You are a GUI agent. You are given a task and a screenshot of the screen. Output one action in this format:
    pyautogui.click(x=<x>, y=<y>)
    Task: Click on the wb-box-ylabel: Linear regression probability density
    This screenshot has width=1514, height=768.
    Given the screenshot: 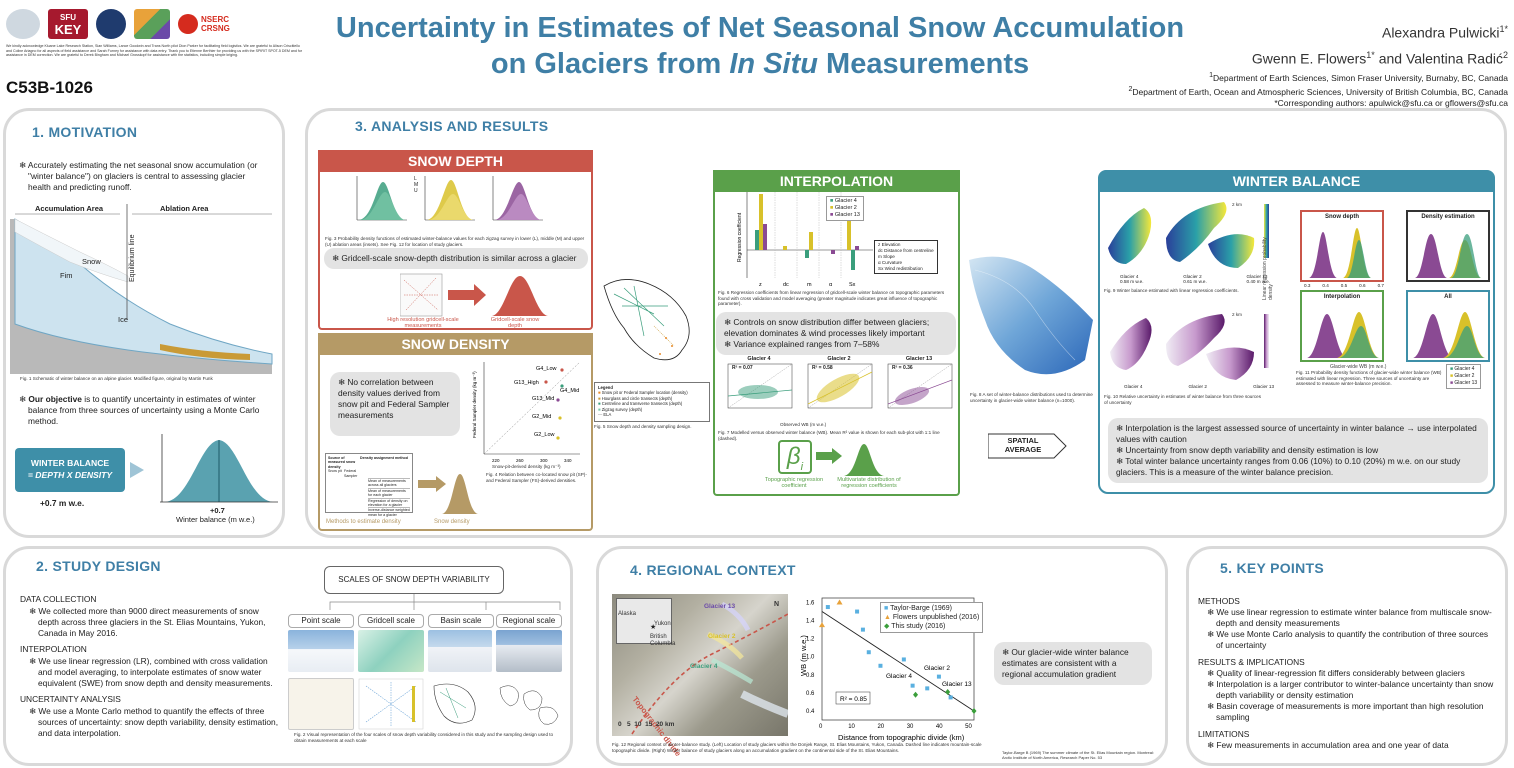 What is the action you would take?
    pyautogui.click(x=1268, y=268)
    